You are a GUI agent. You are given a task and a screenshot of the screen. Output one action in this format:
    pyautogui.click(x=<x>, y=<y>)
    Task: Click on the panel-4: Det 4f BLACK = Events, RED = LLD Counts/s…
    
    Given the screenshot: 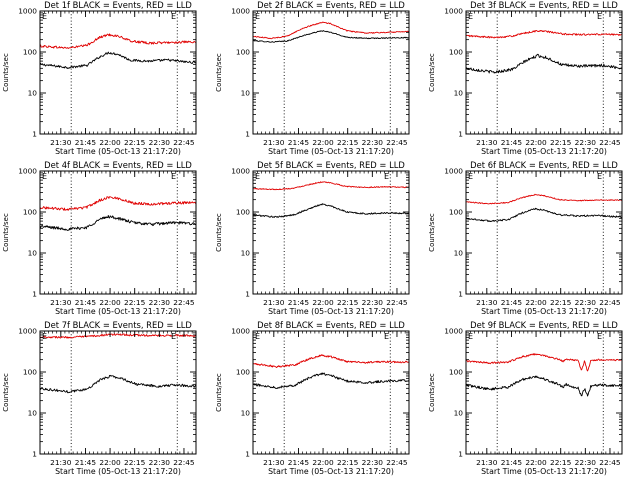 What is the action you would take?
    pyautogui.click(x=99, y=238)
    